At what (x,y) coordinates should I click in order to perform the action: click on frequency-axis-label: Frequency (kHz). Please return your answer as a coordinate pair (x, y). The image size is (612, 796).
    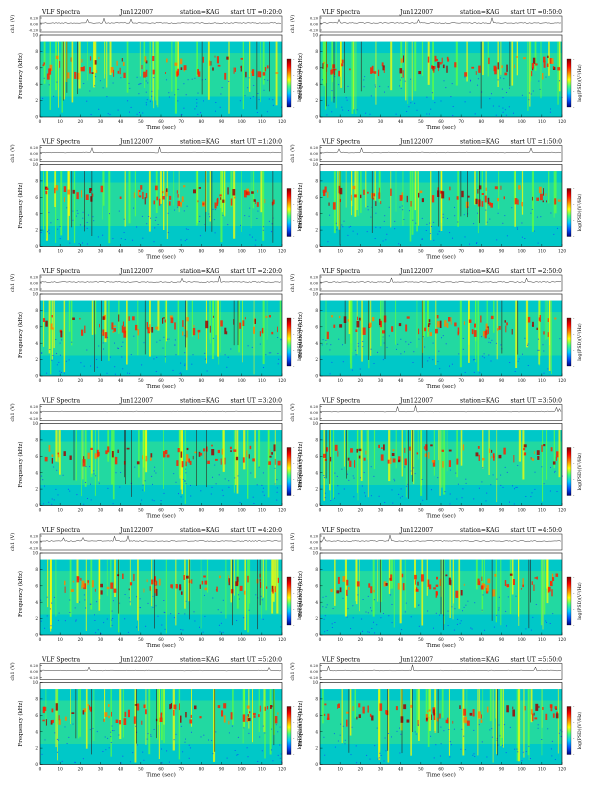
    Looking at the image, I should click on (20, 465).